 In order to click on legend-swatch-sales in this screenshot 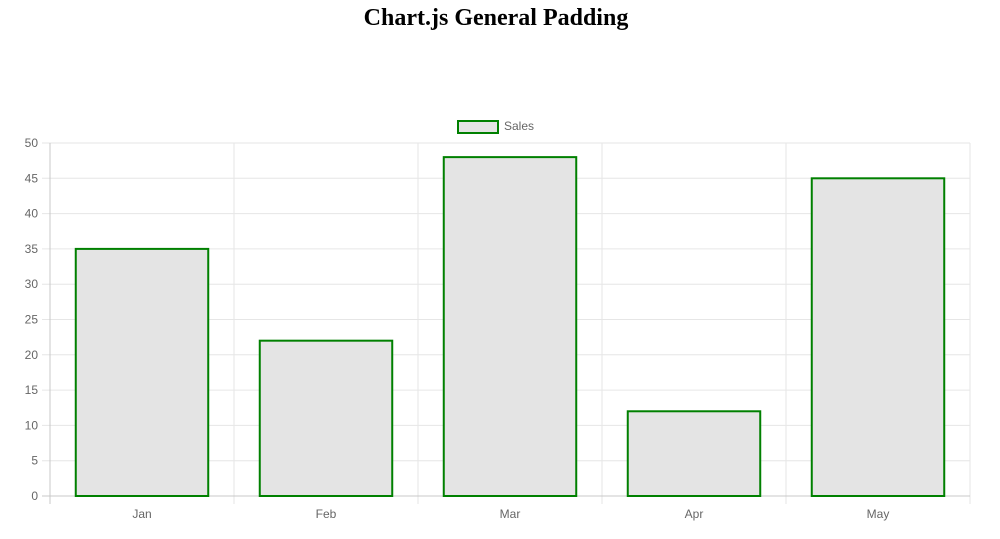, I will do `click(478, 127)`.